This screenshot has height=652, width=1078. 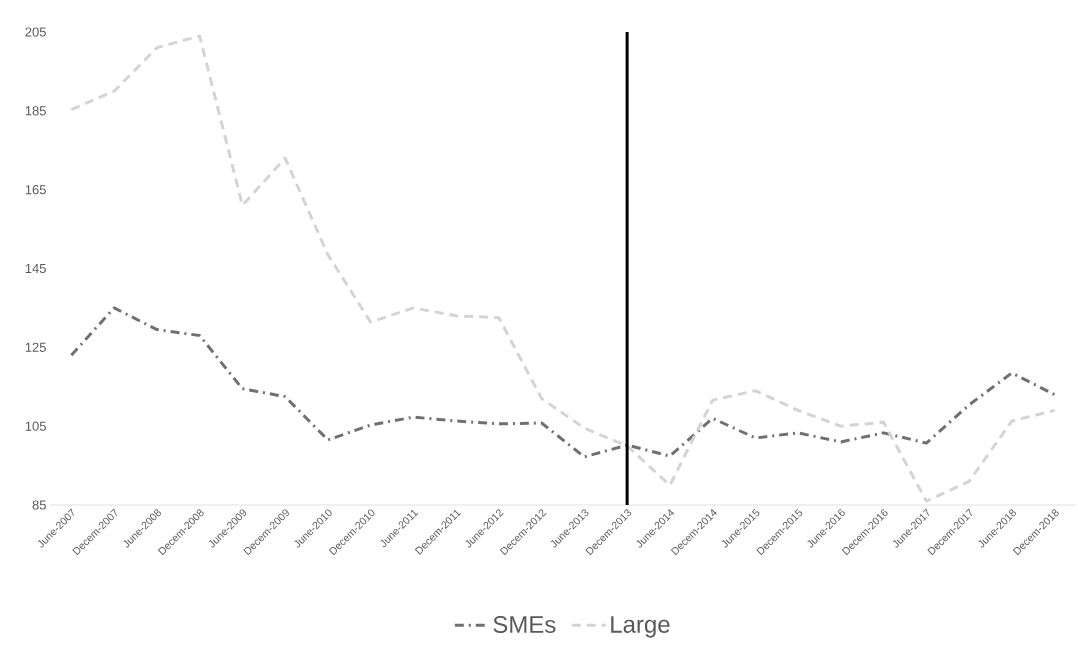 What do you see at coordinates (640, 627) in the screenshot?
I see `legend-label: Large` at bounding box center [640, 627].